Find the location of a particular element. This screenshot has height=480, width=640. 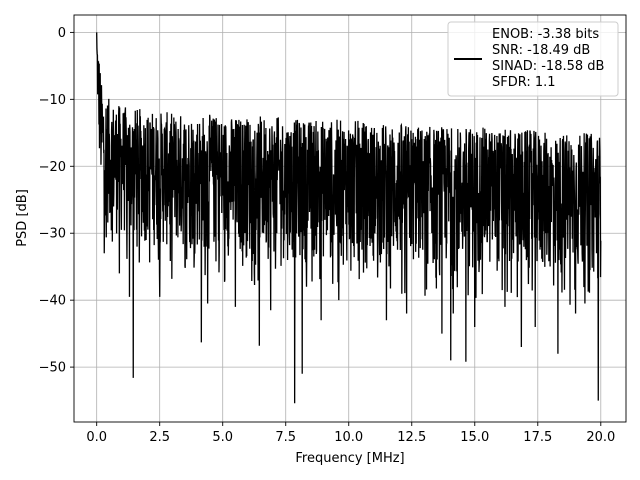

x-axis-label: Frequency [MHz] is located at coordinates (349, 458).